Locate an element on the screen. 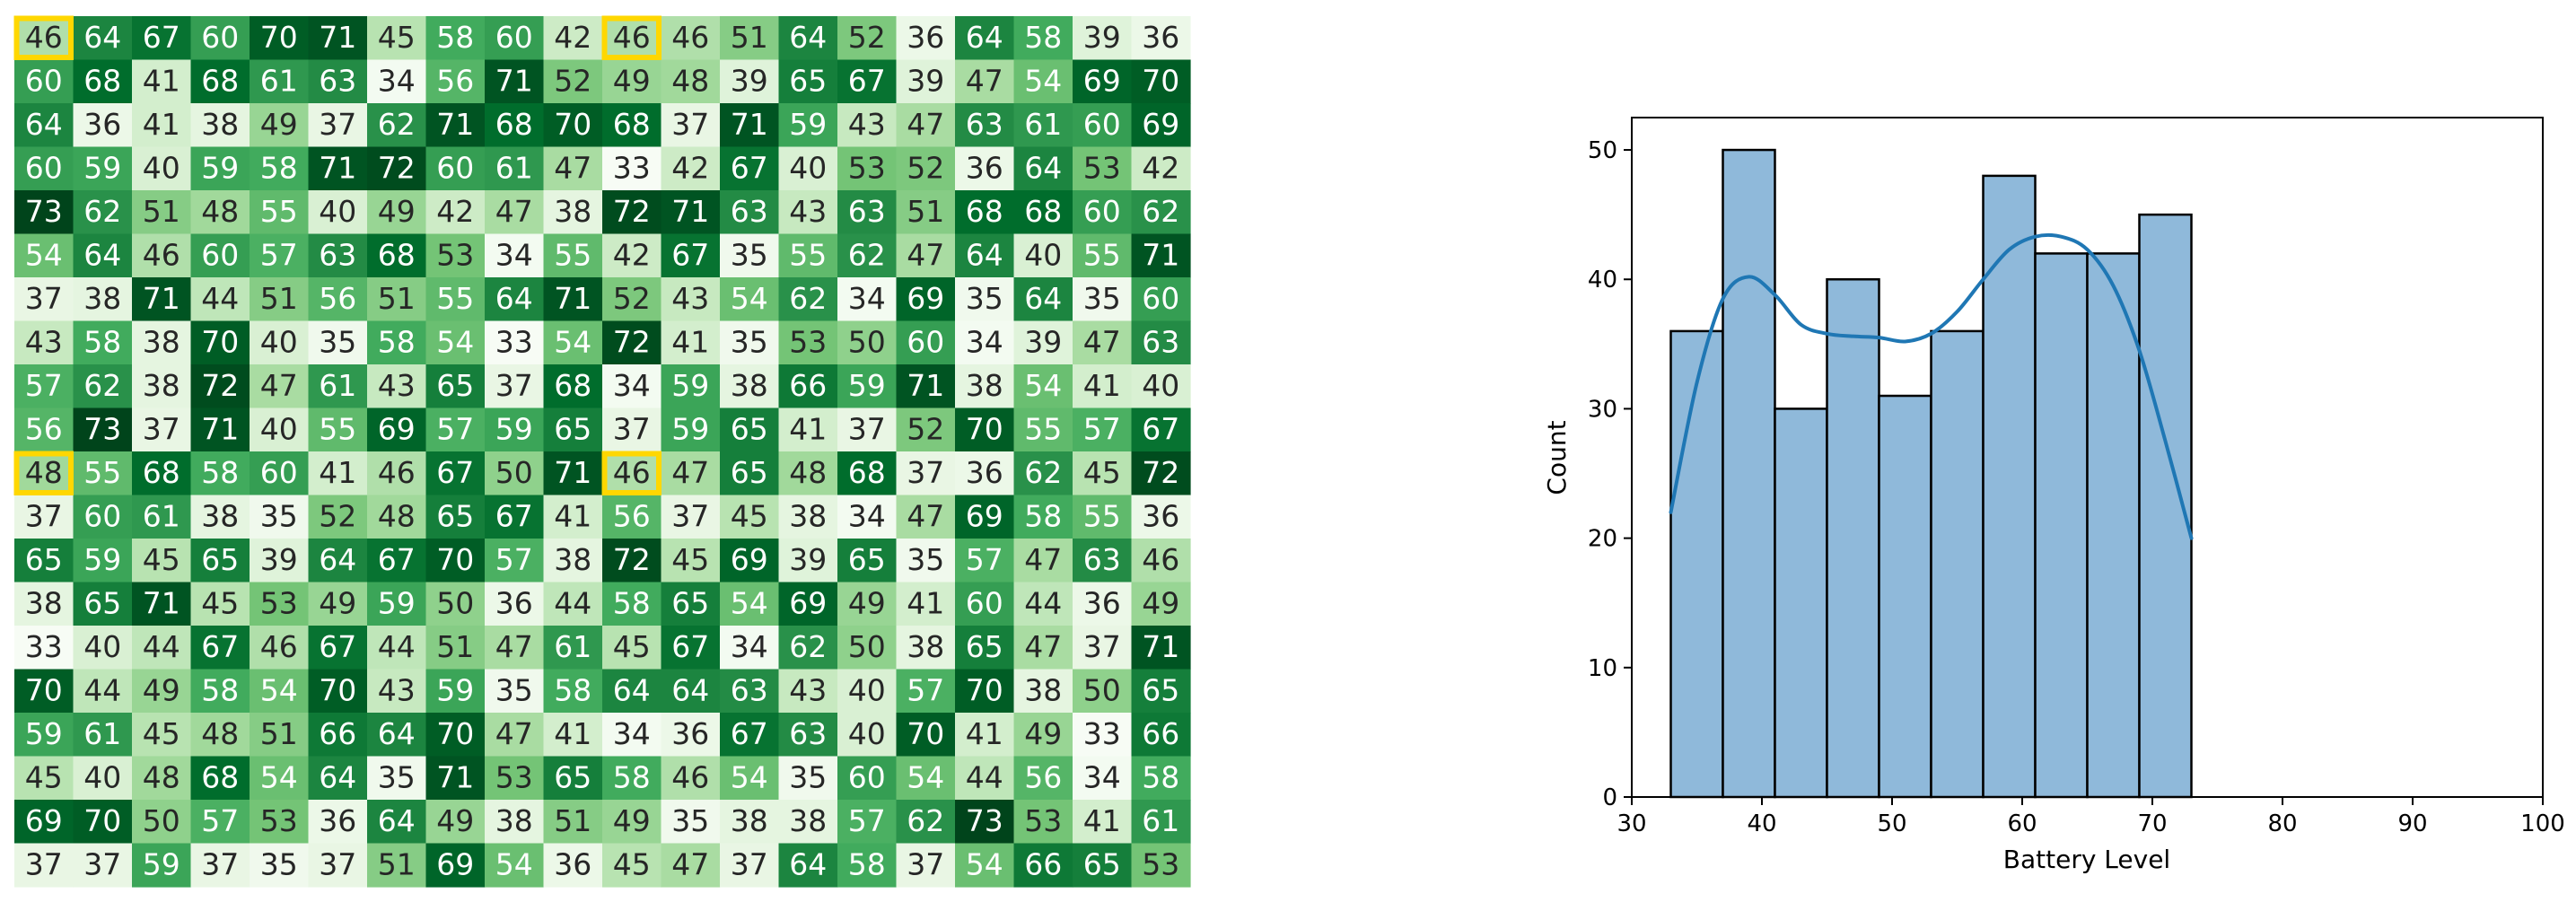 The height and width of the screenshot is (911, 2576). x-axis-label: Battery Level is located at coordinates (2086, 859).